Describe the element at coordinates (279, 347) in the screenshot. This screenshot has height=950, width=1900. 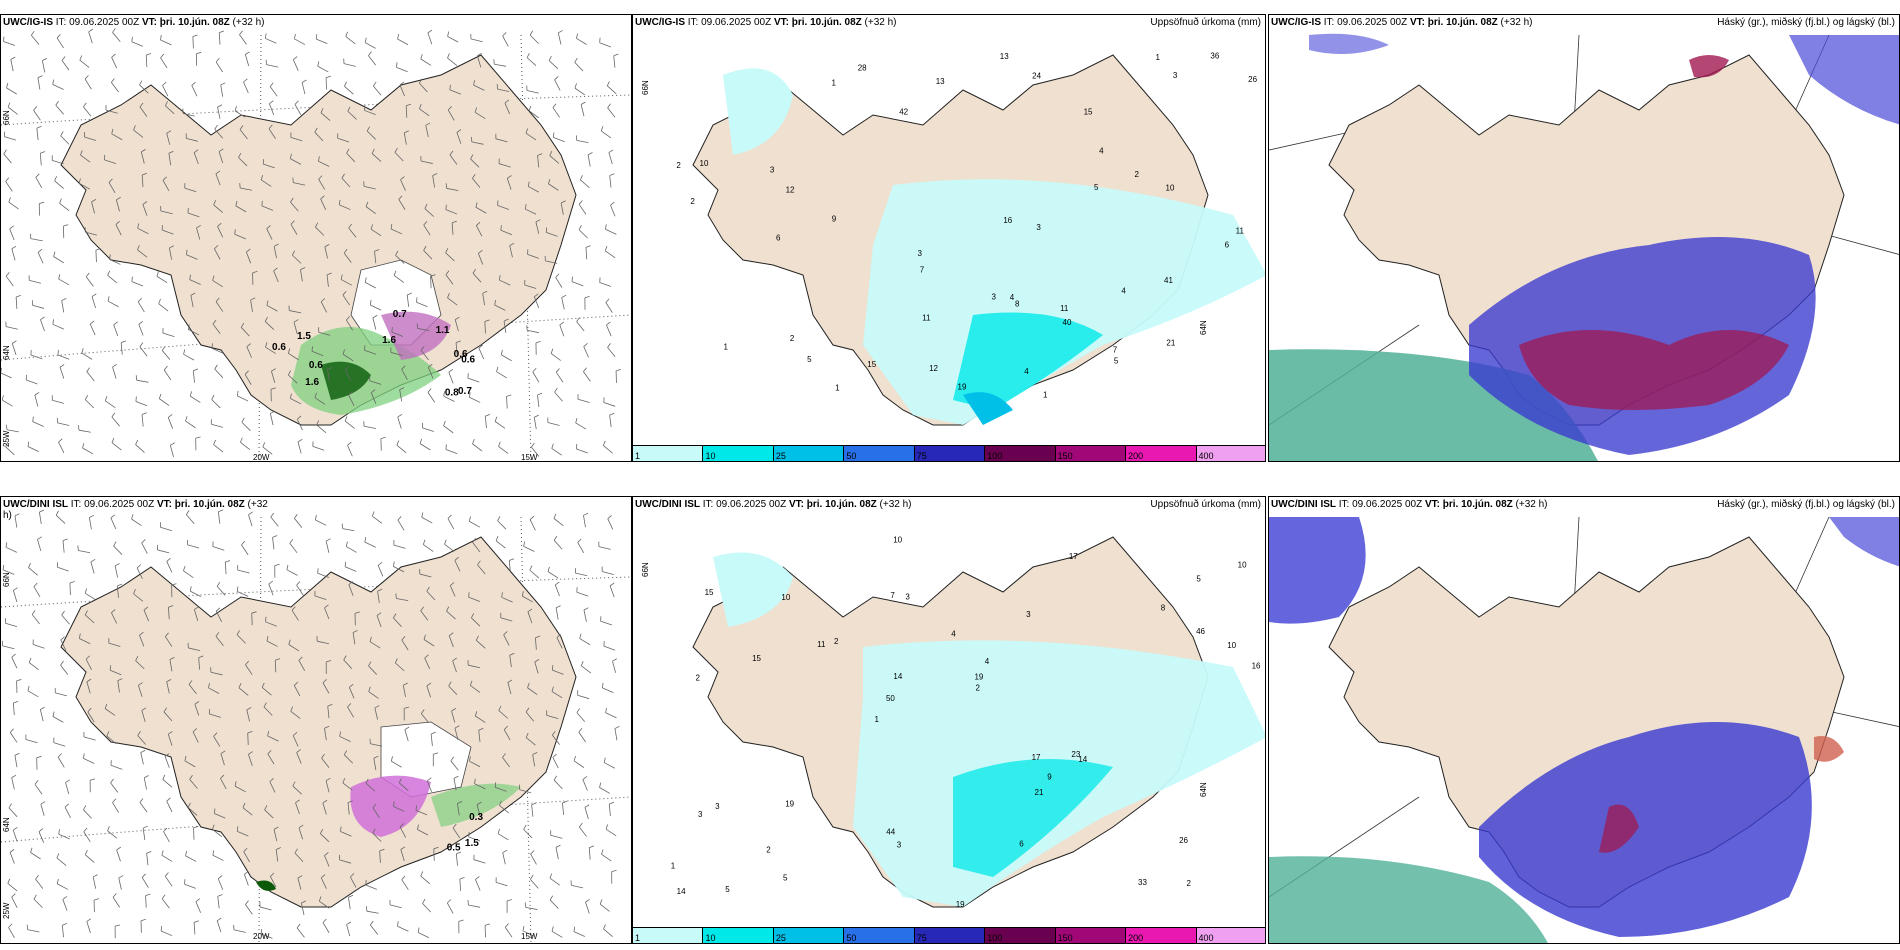
I see `wind-value-label: 0.6` at that location.